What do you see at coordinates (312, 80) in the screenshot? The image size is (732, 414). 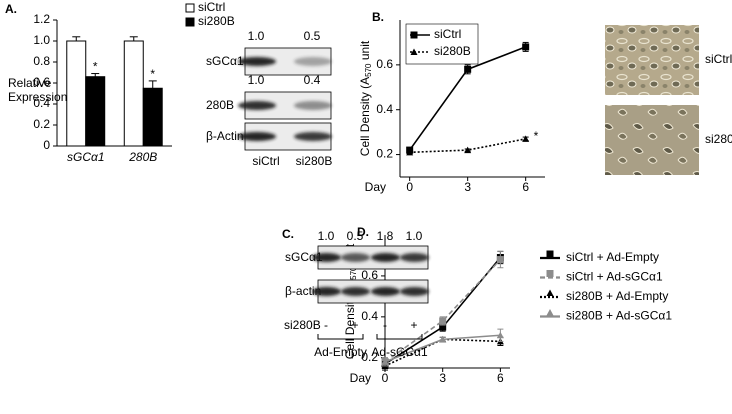 I see `blot-ratio: 0.4` at bounding box center [312, 80].